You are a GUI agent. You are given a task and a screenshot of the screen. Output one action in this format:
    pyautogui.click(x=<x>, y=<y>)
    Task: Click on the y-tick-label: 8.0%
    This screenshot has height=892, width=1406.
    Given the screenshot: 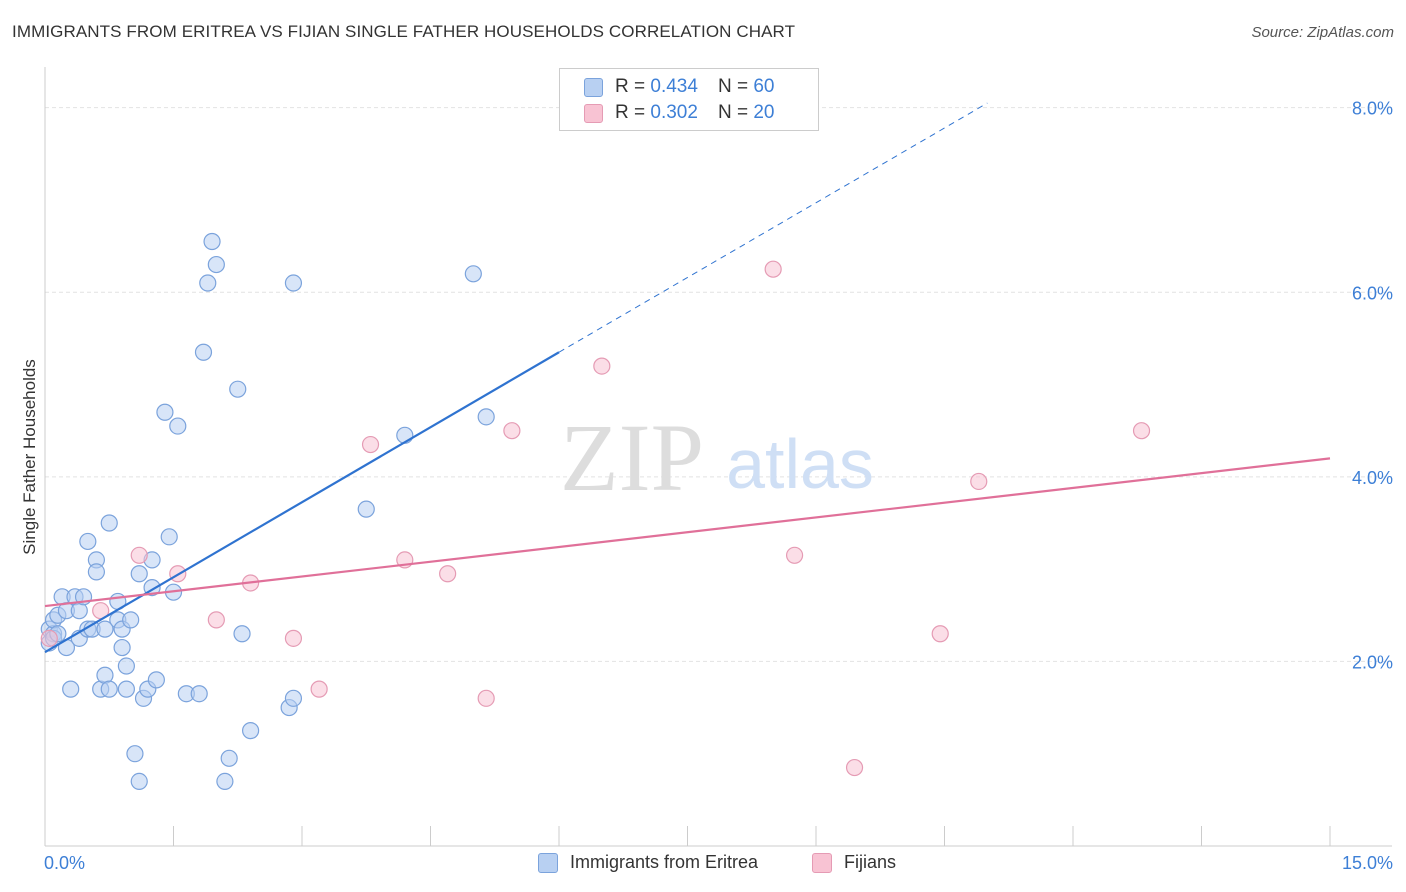 What is the action you would take?
    pyautogui.click(x=1372, y=109)
    